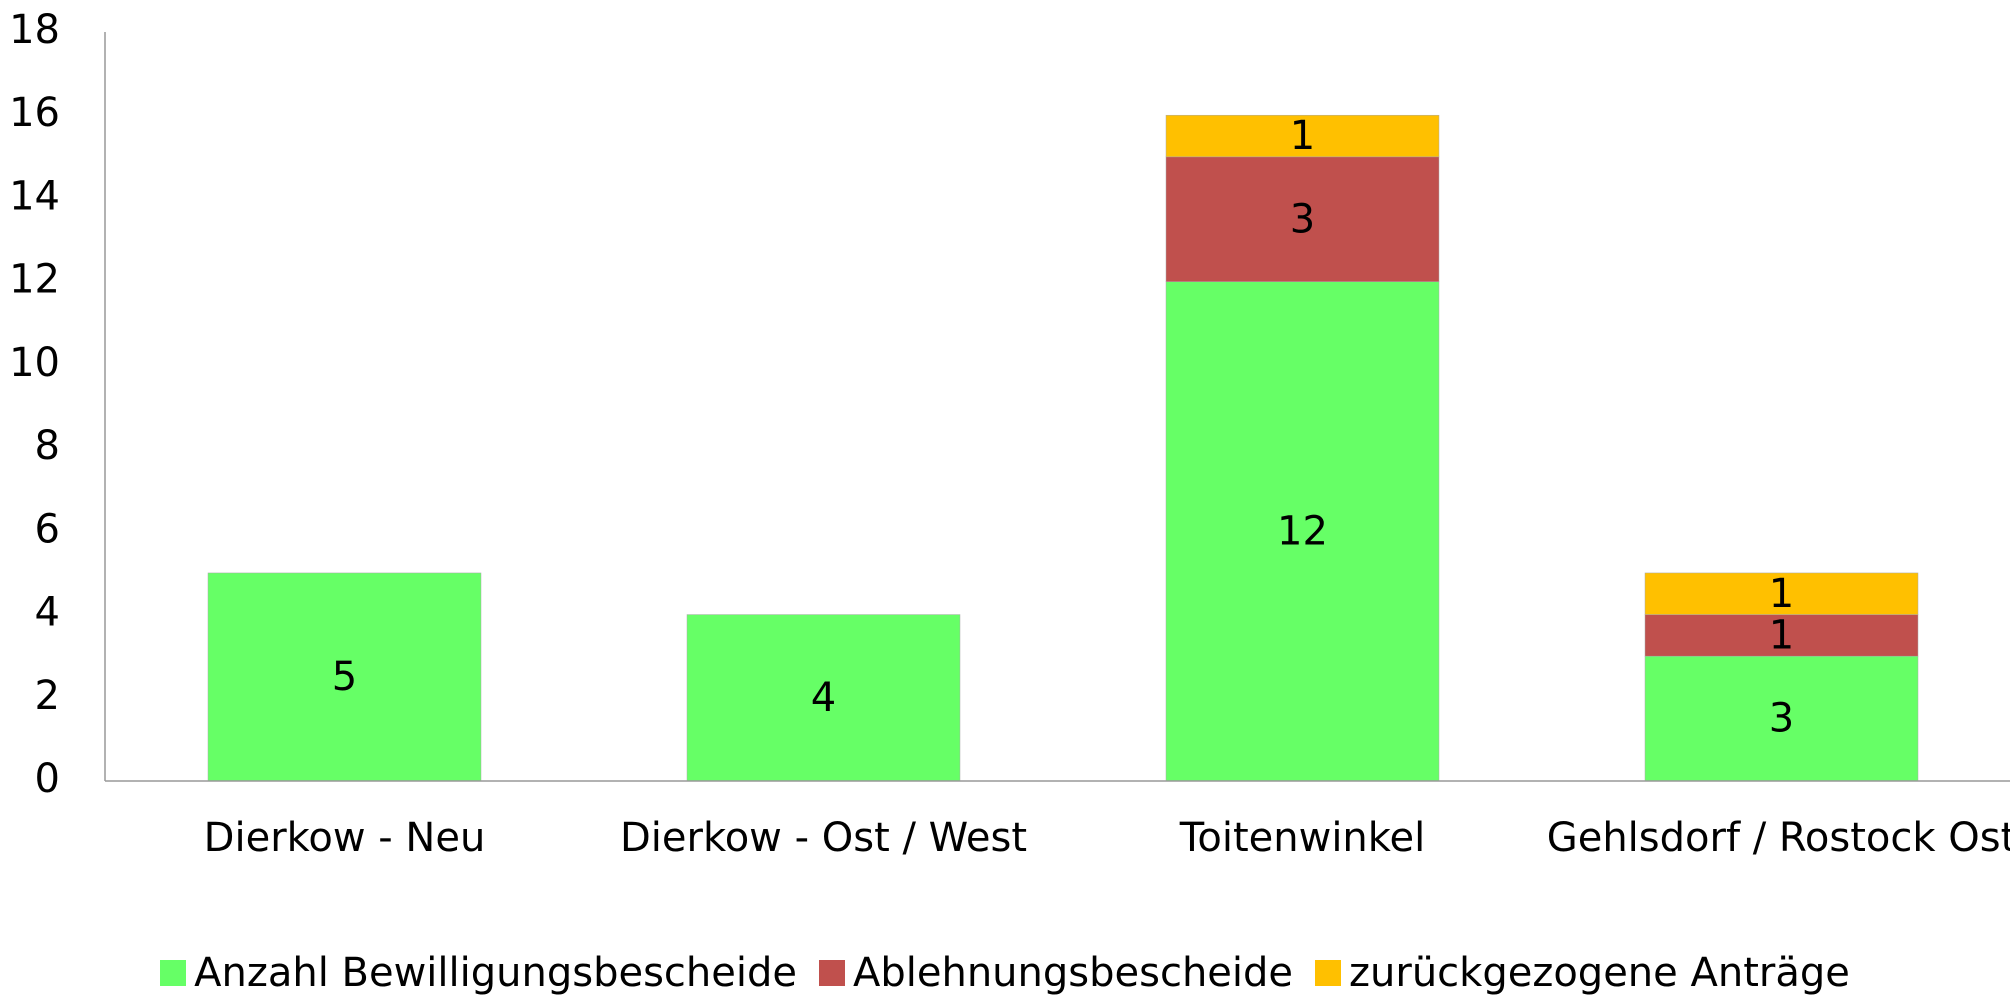 The image size is (2010, 1006). I want to click on legend-label: Ablehnungsbescheide, so click(1073, 973).